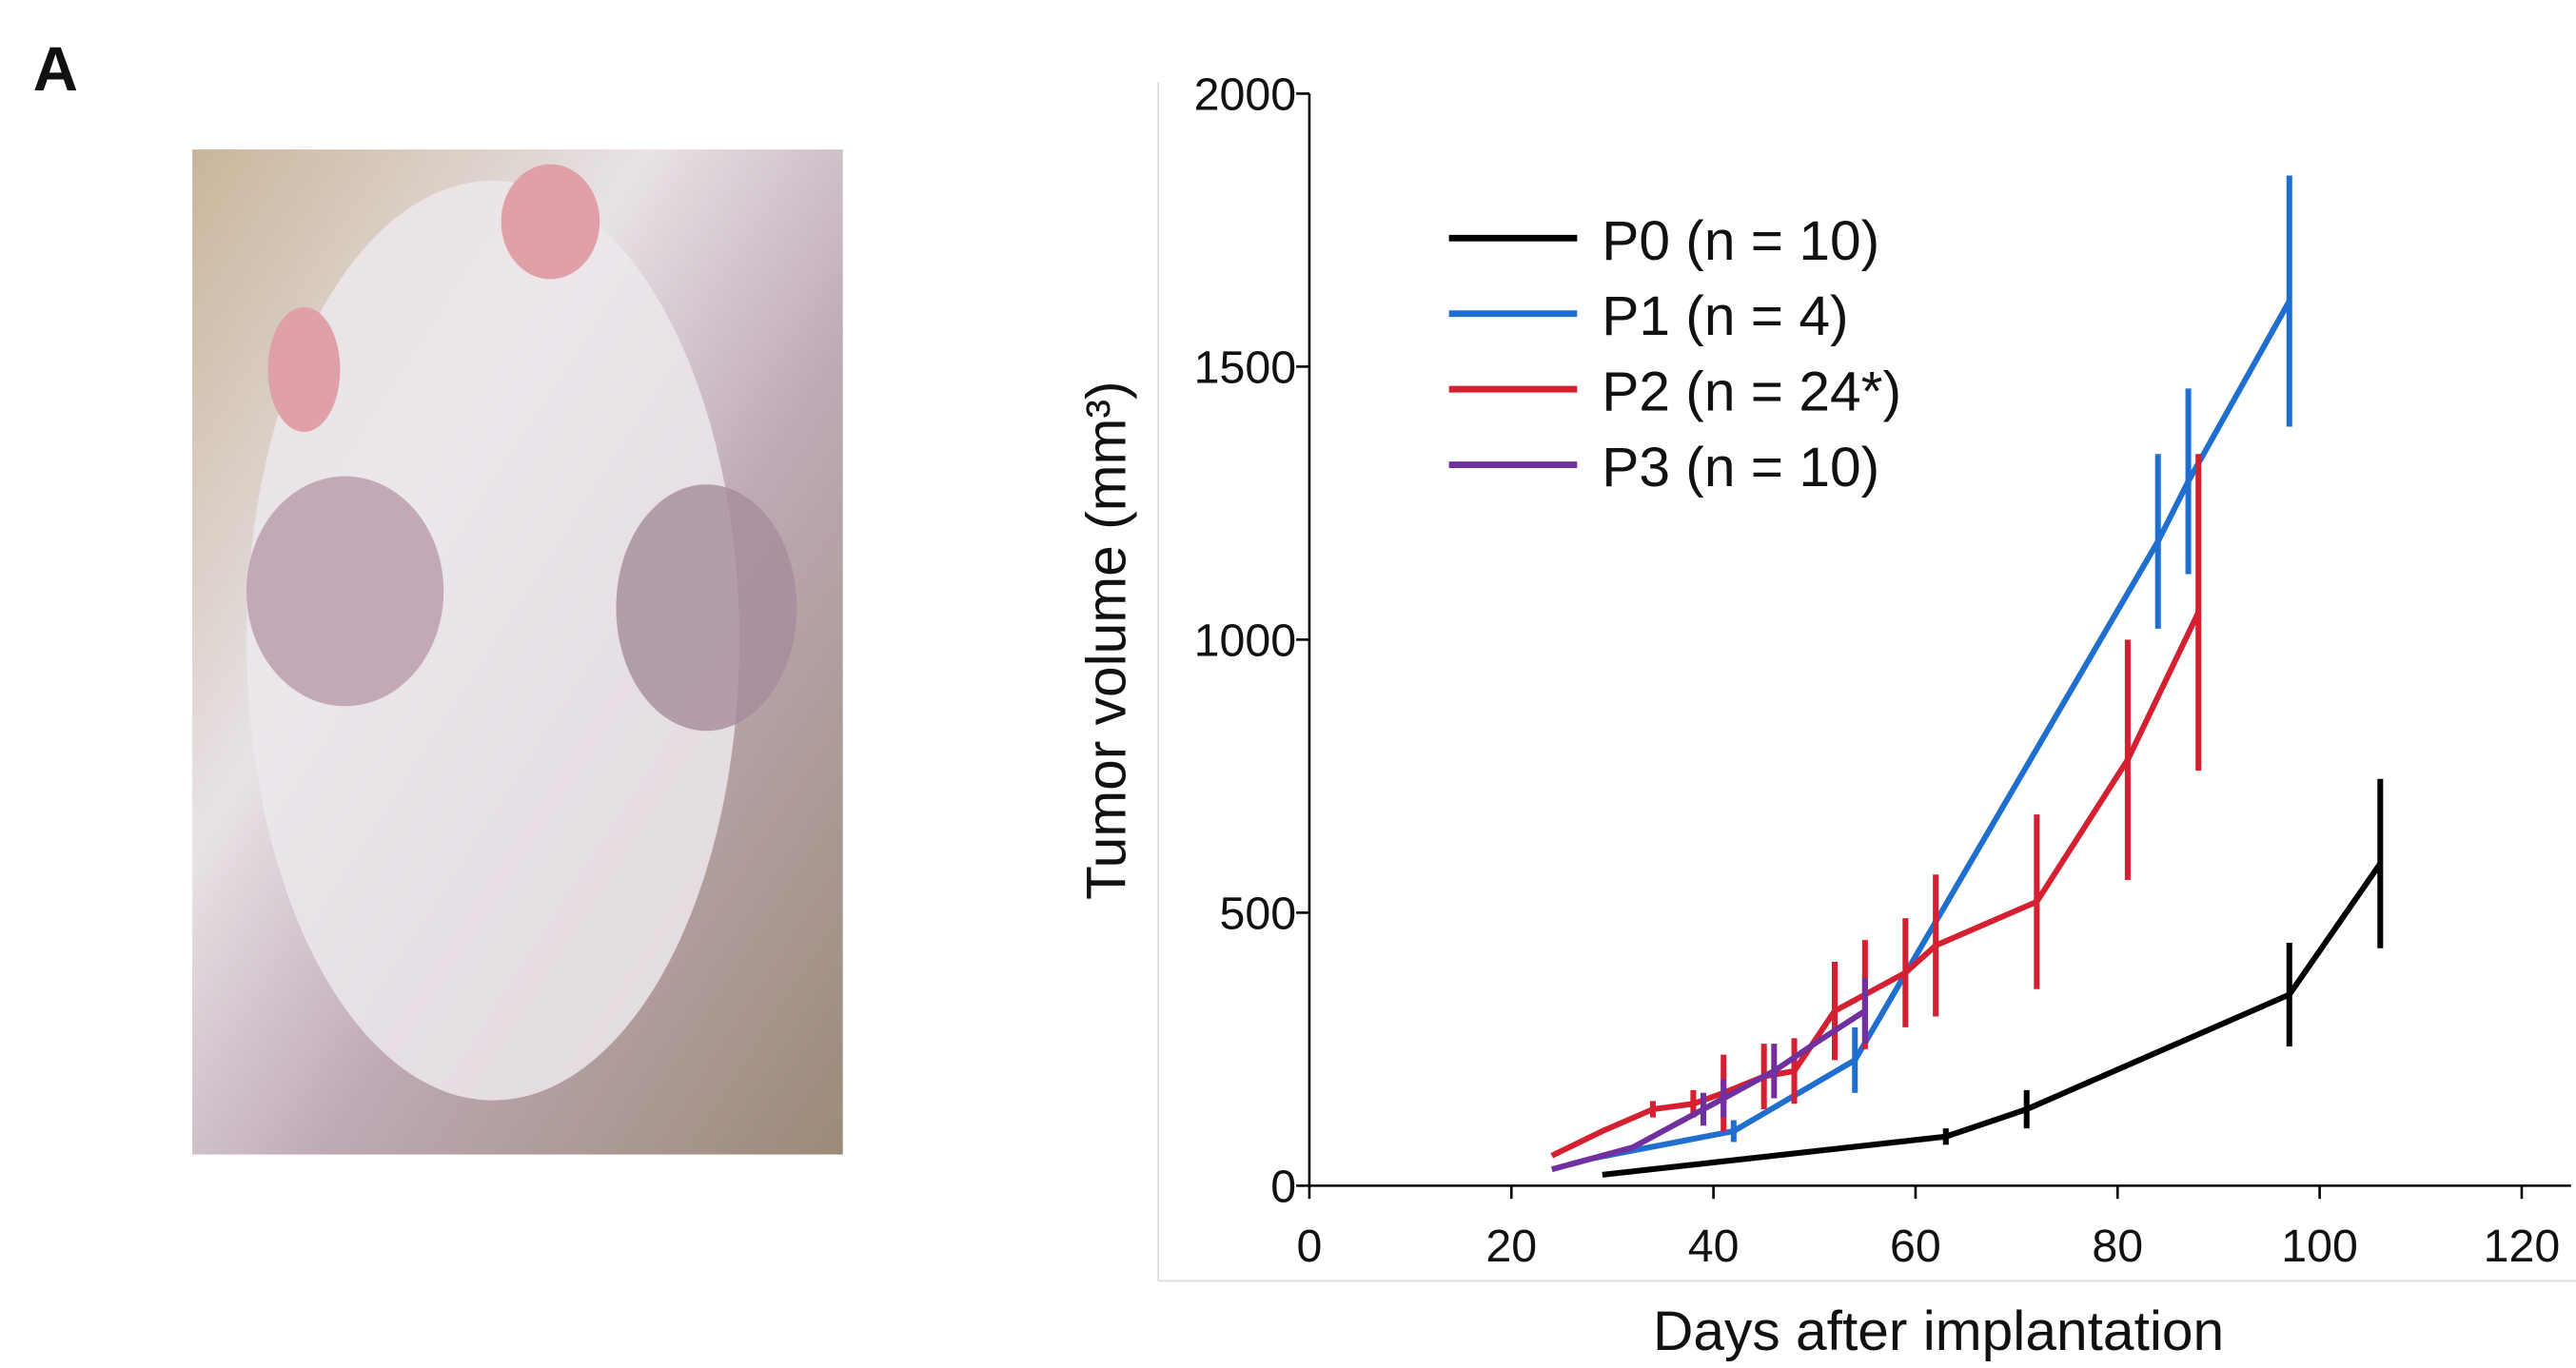 The width and height of the screenshot is (2576, 1368). What do you see at coordinates (1245, 95) in the screenshot?
I see `y-tick-label: 2000` at bounding box center [1245, 95].